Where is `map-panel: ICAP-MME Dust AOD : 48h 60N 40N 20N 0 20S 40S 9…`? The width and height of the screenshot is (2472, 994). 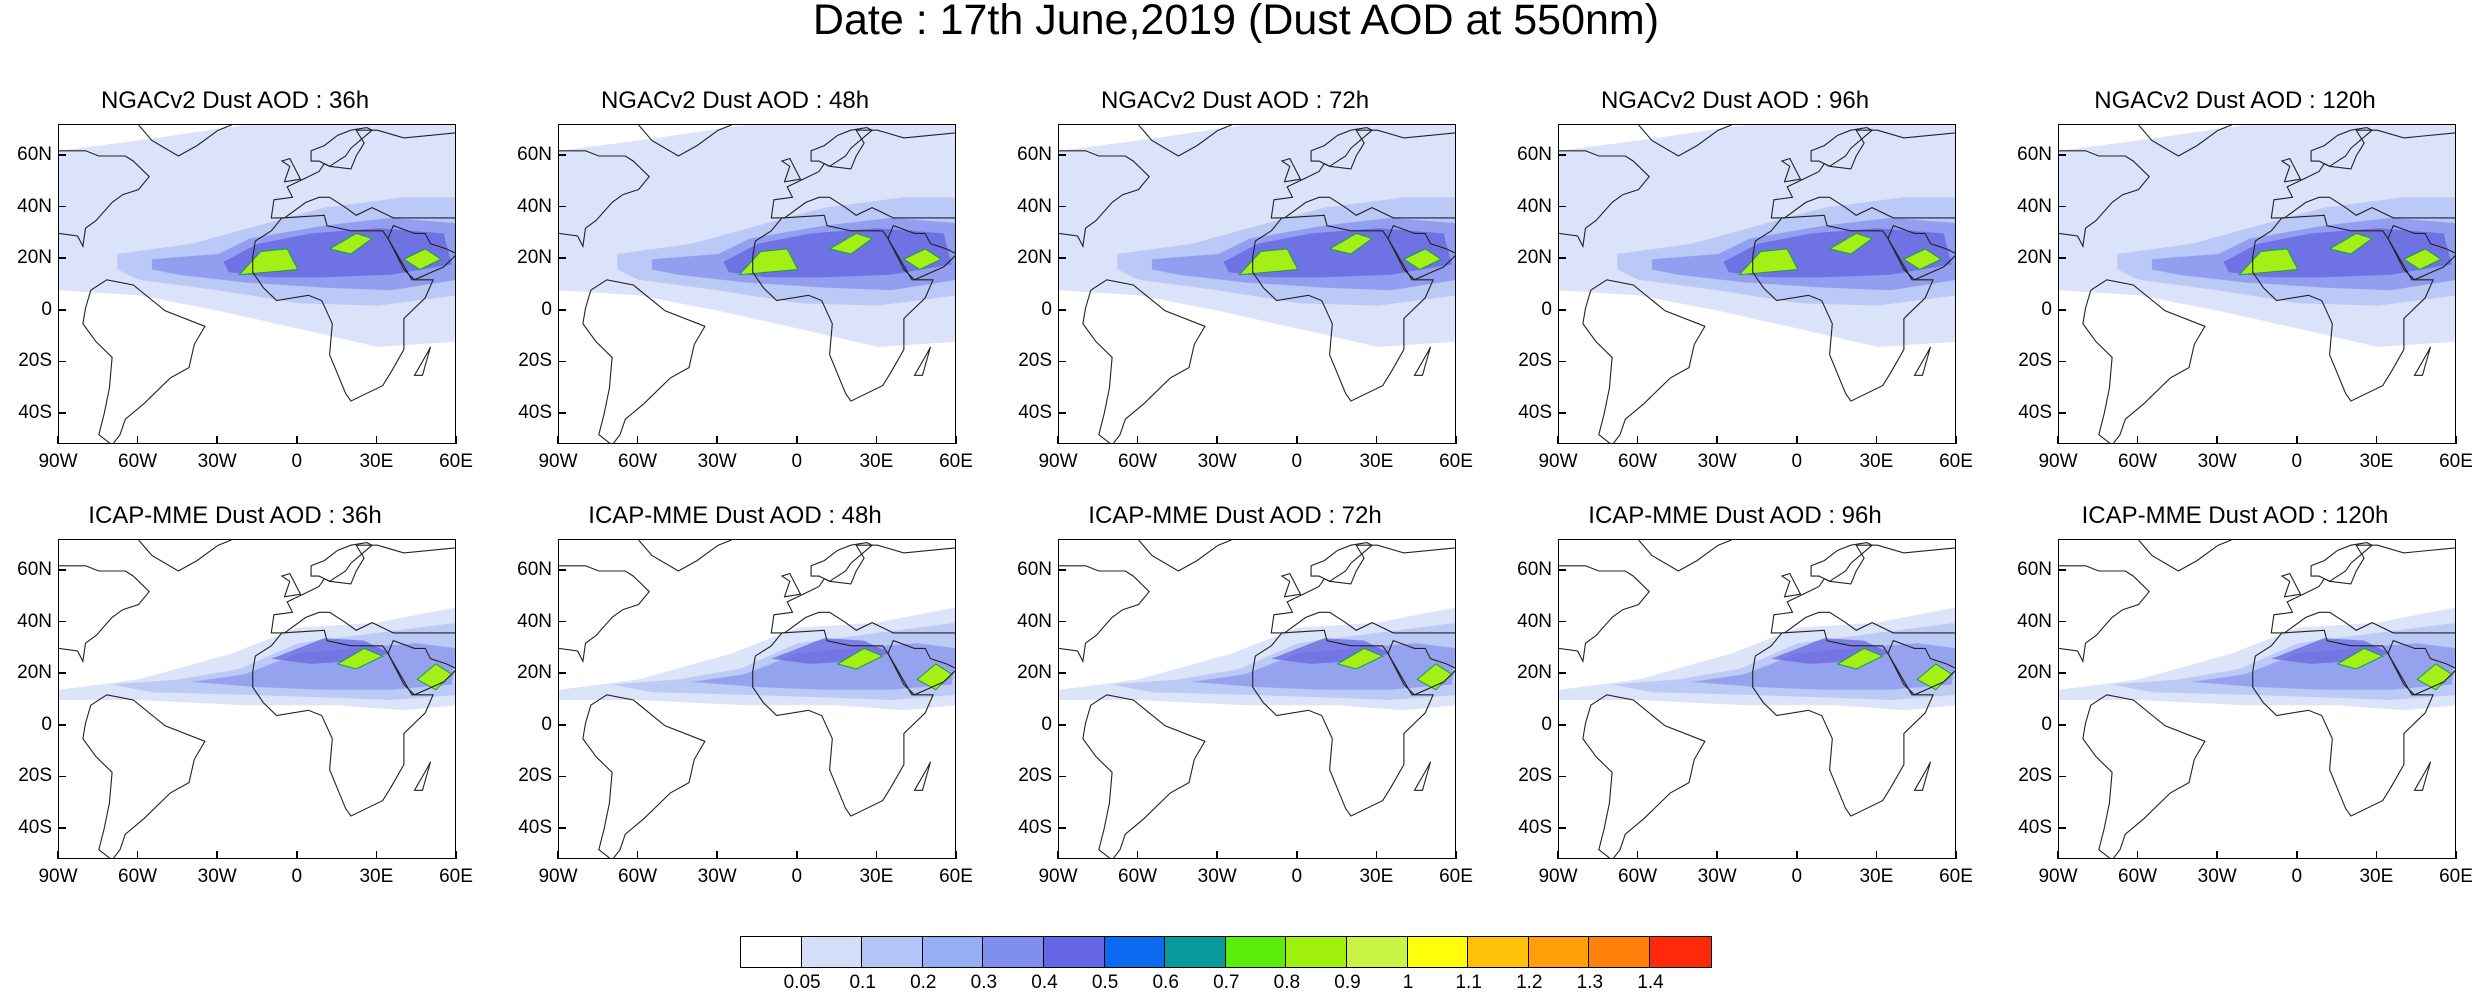
map-panel: ICAP-MME Dust AOD : 48h 60N 40N 20N 0 20S 40S 9… is located at coordinates (736, 697).